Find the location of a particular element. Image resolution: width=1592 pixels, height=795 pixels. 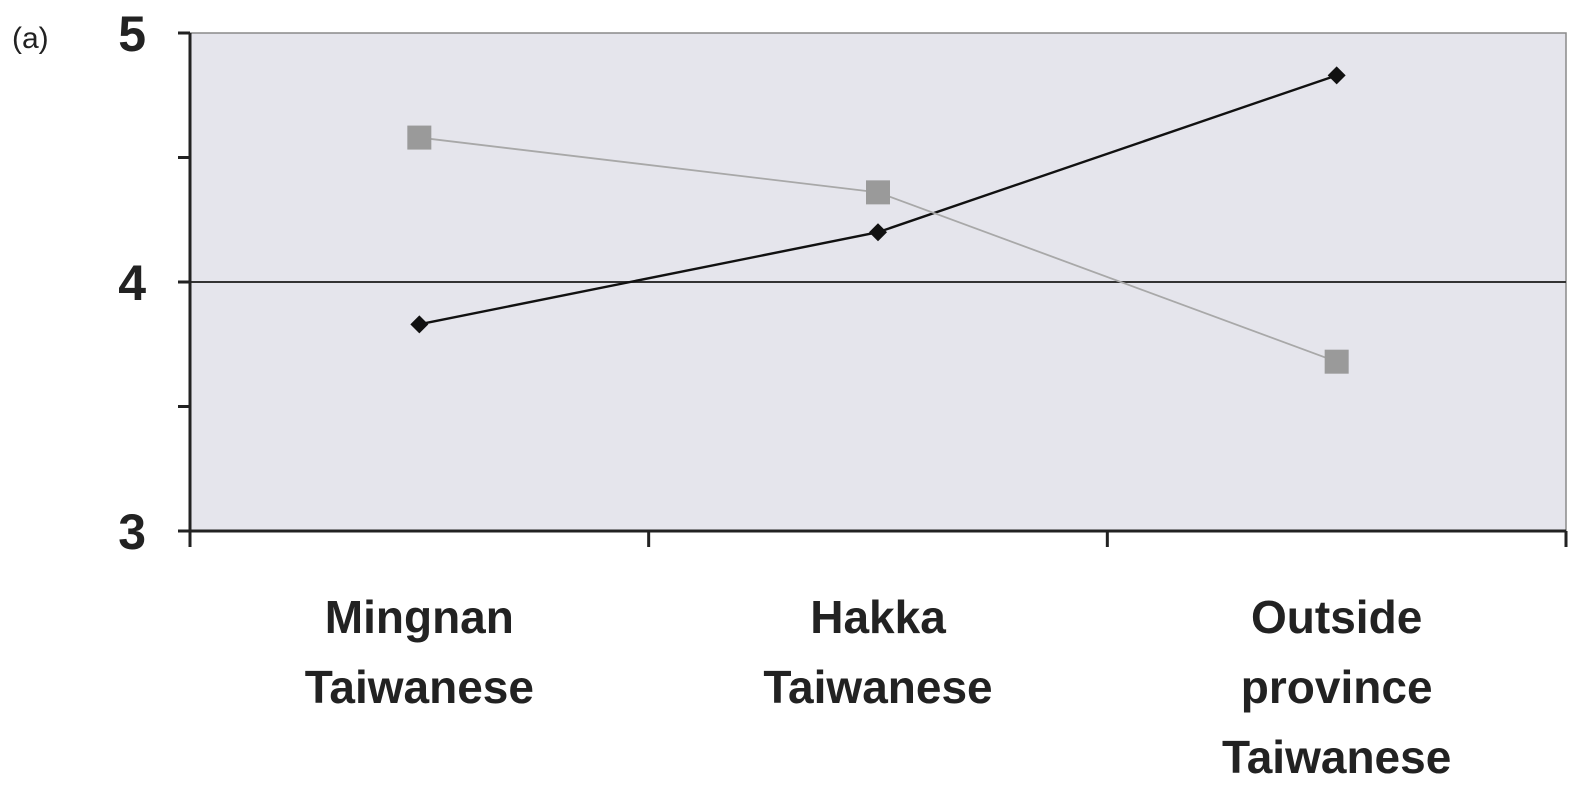

y-tick-label: 3 is located at coordinates (132, 532).